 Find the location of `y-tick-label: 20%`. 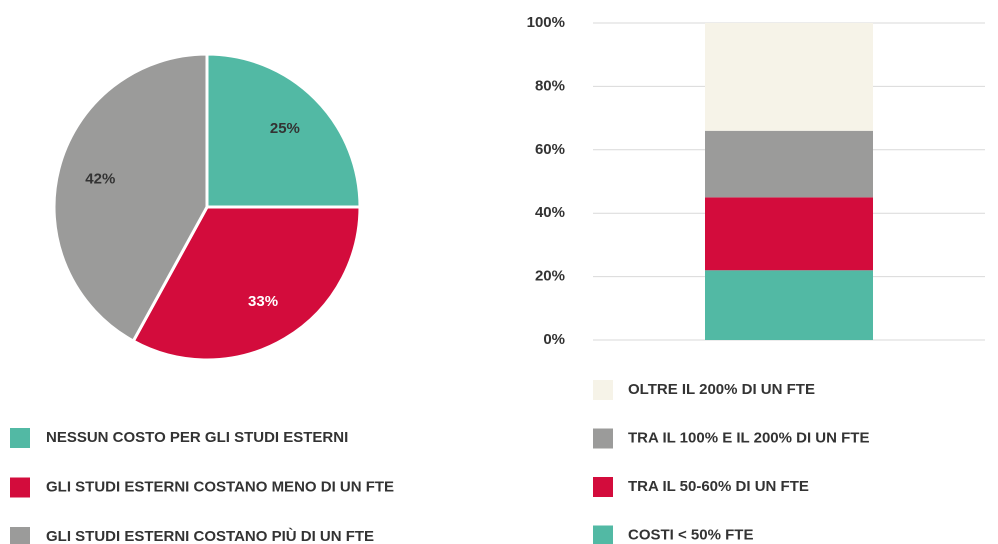

y-tick-label: 20% is located at coordinates (550, 276).